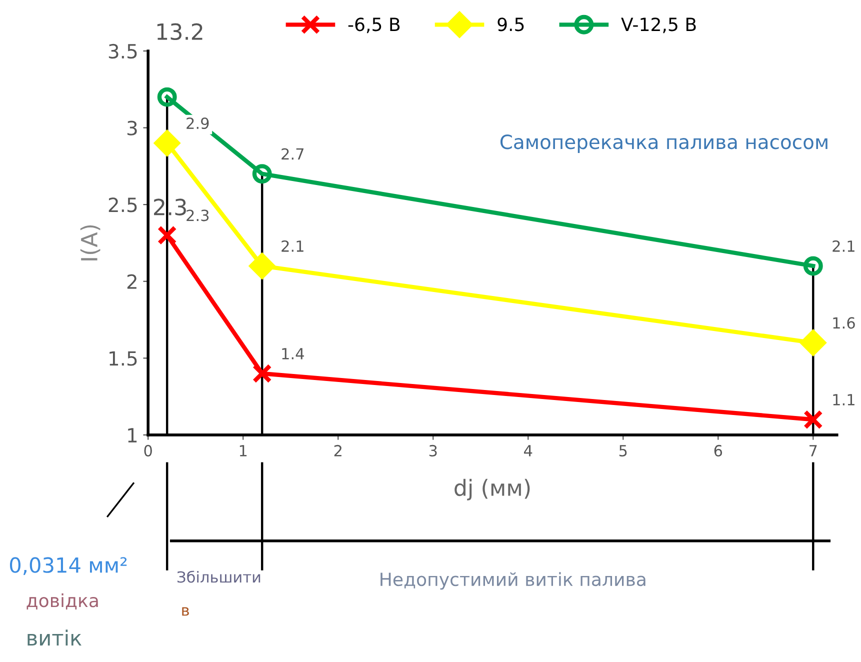 The height and width of the screenshot is (662, 861). I want to click on data-label: 1.1, so click(843, 400).